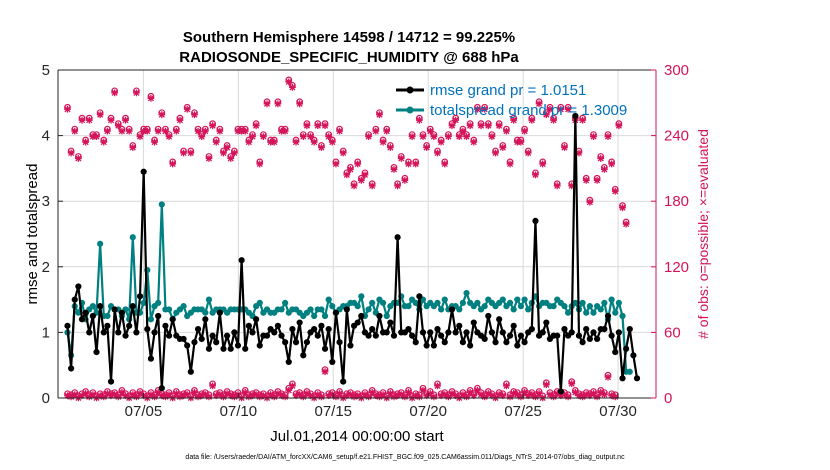  I want to click on chart-title-line2: RADIOSONDE_SPECIFIC_HUMIDITY @ 688 hPa, so click(349, 57).